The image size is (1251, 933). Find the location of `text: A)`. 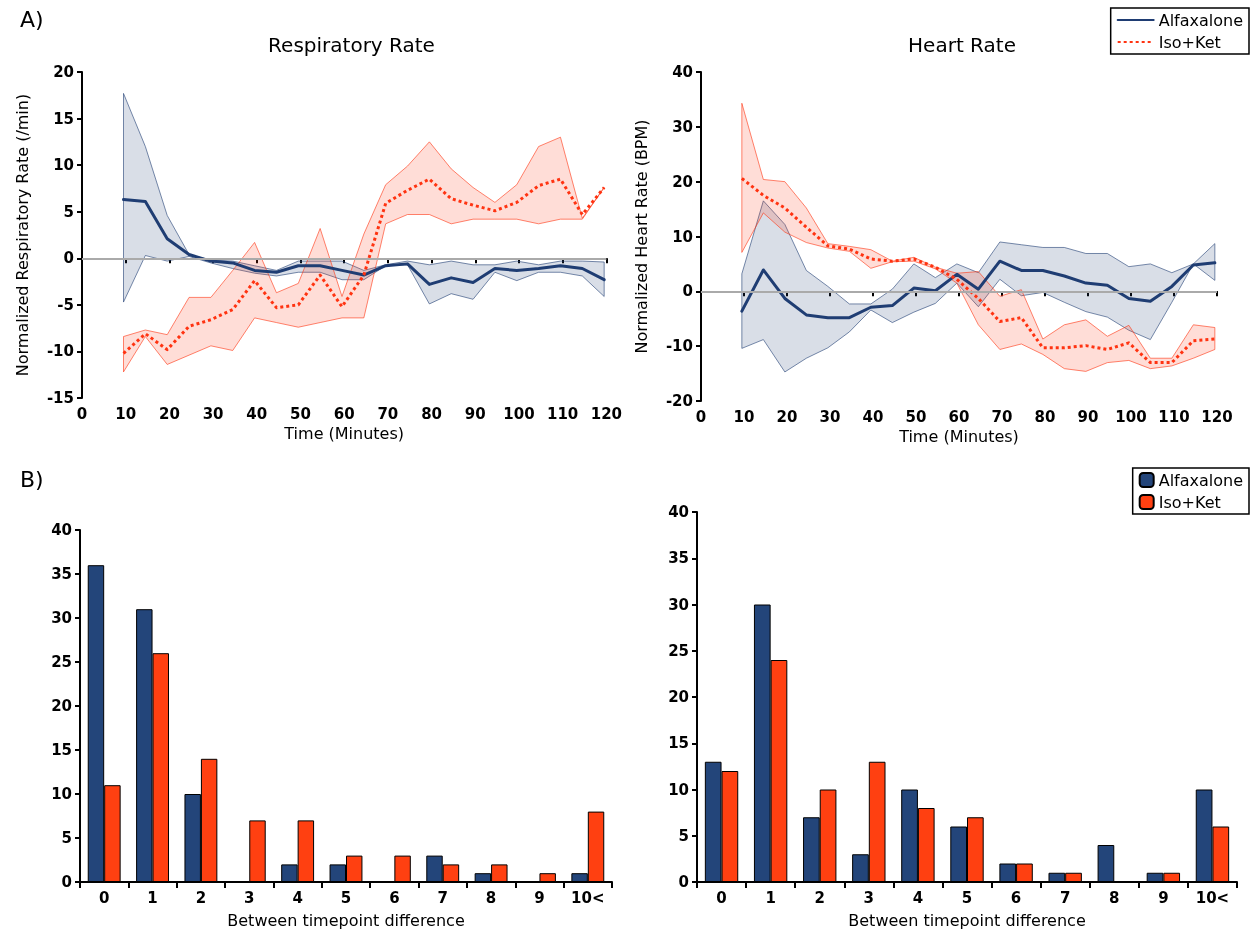

text: A) is located at coordinates (32, 19).